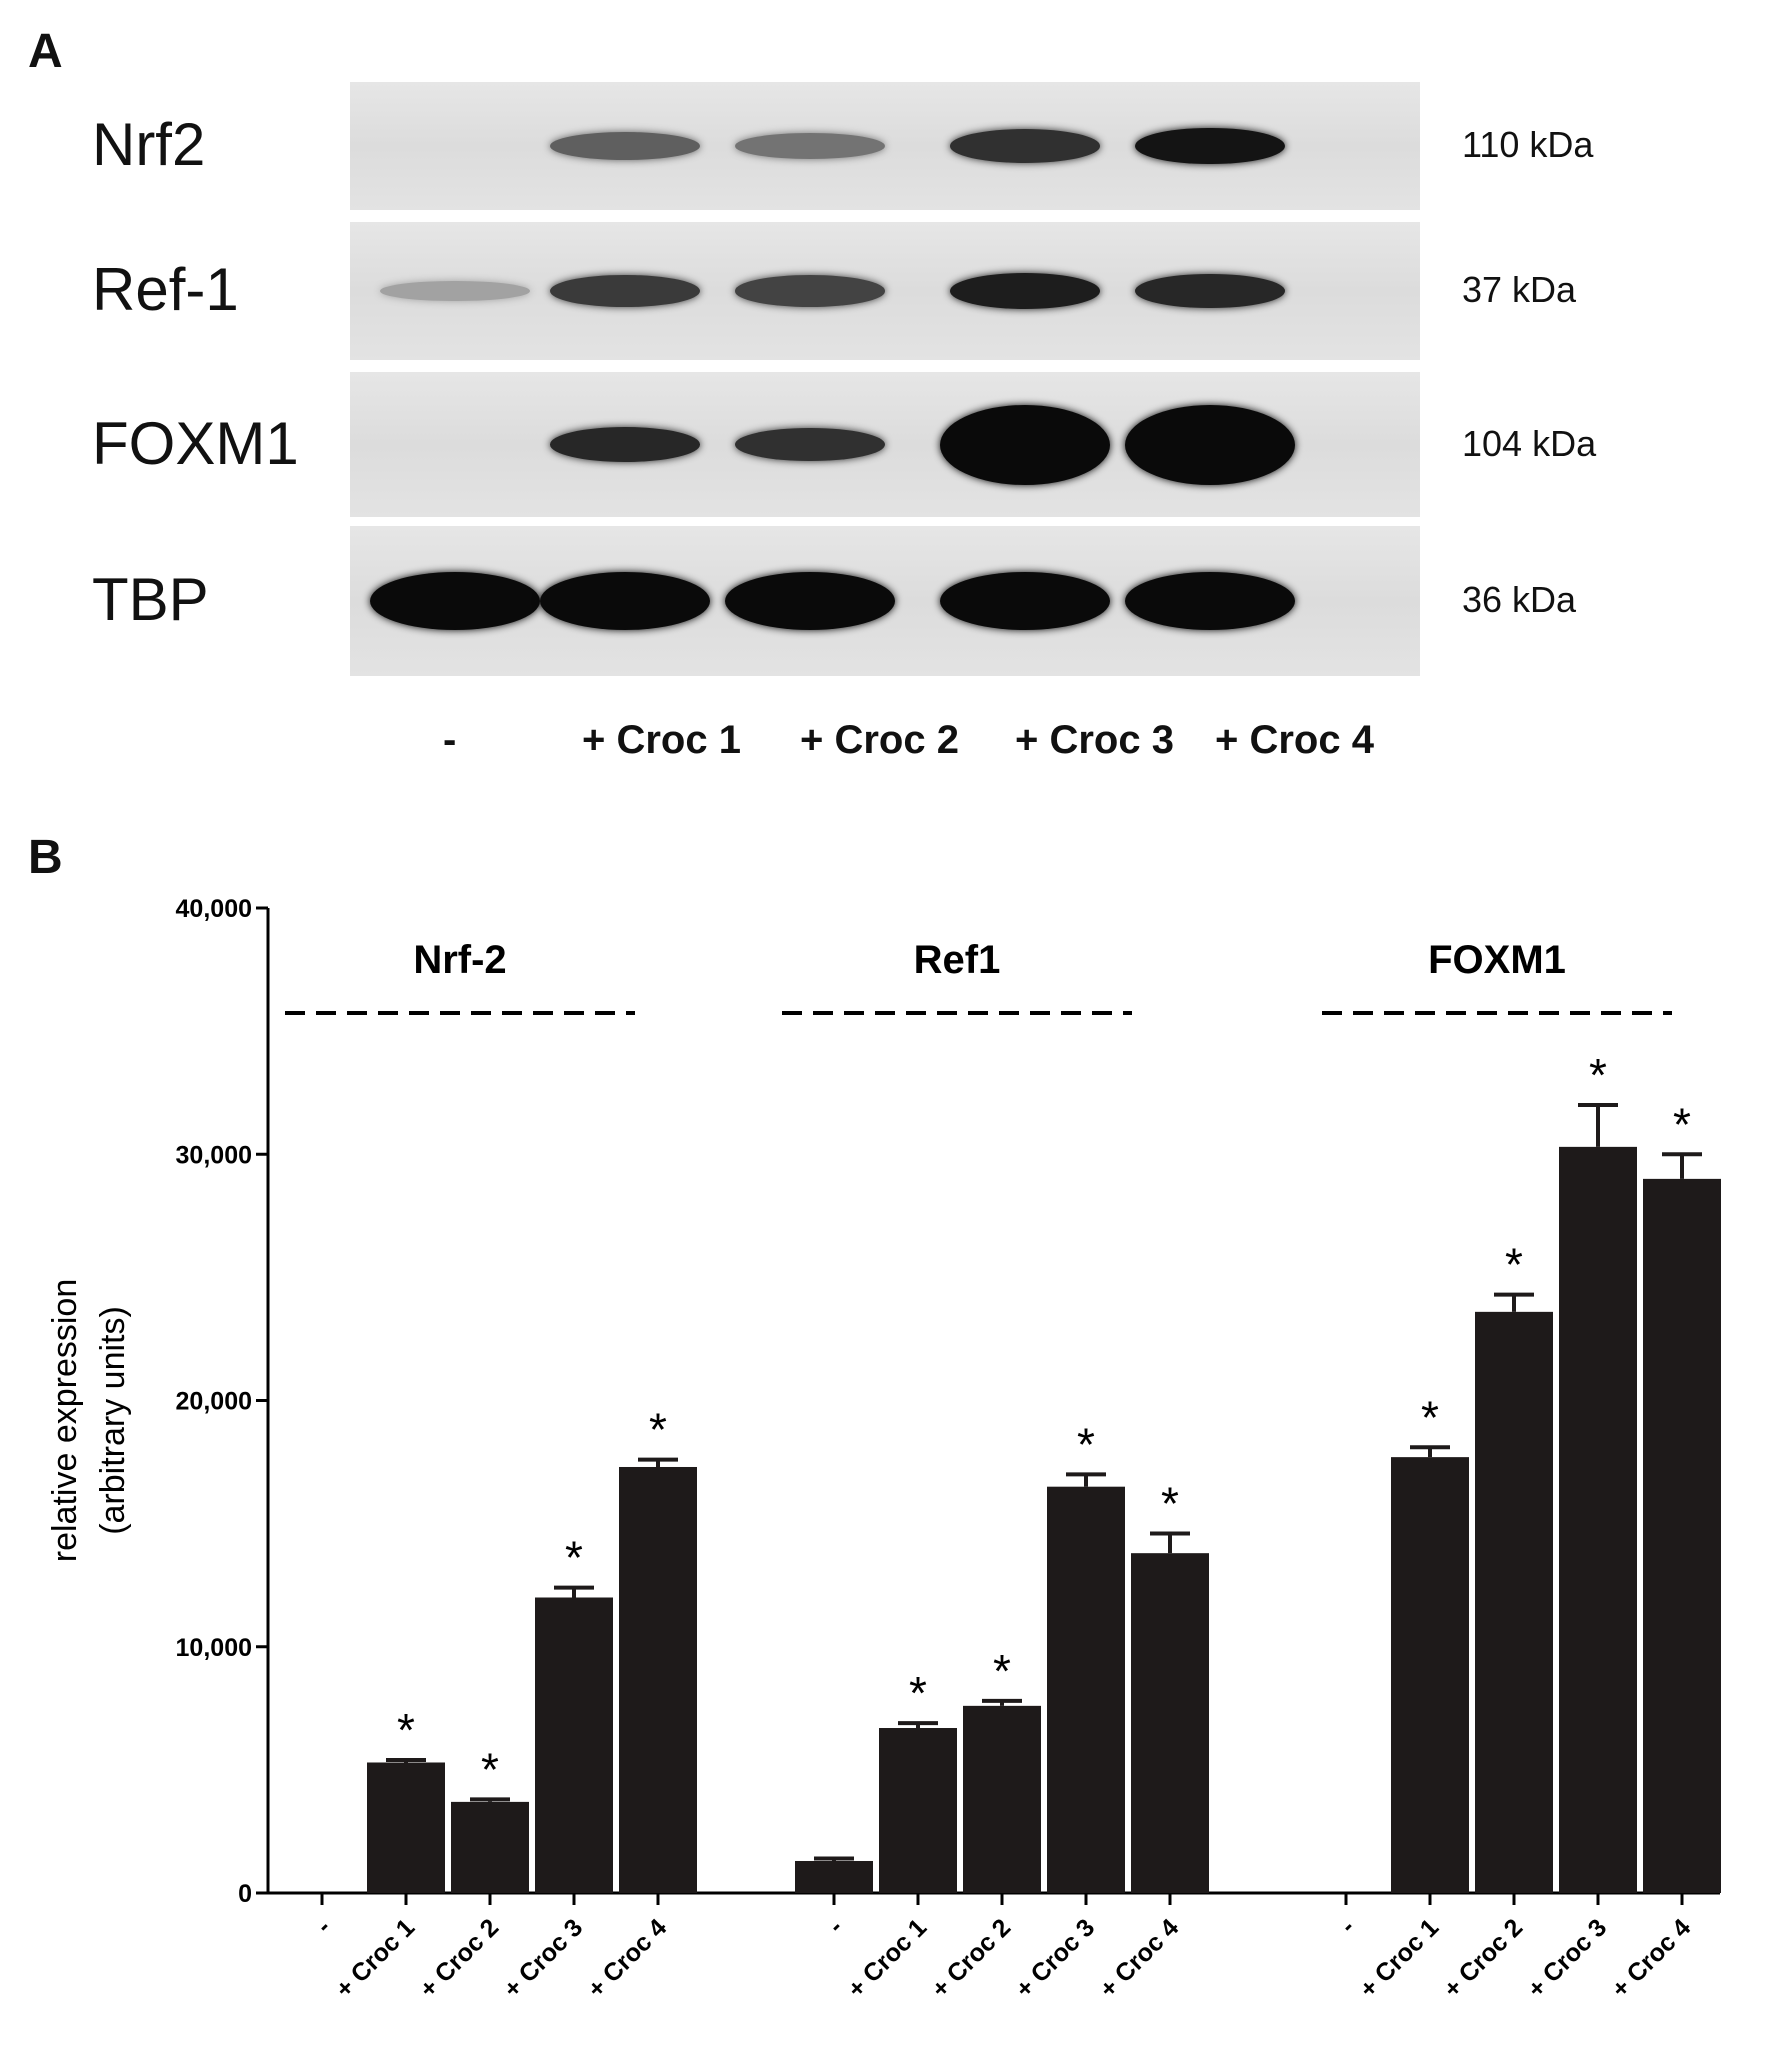 The height and width of the screenshot is (2056, 1765). I want to click on protein-label: Ref-1, so click(165, 289).